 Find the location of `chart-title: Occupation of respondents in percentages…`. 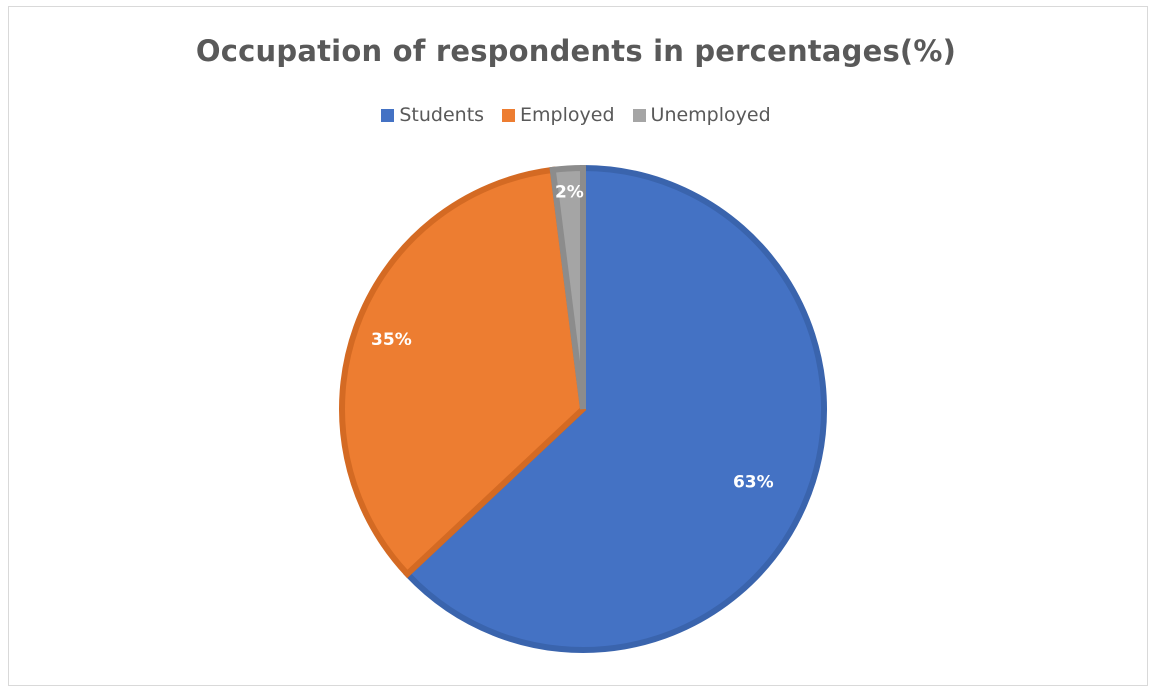

chart-title: Occupation of respondents in percentages… is located at coordinates (576, 51).